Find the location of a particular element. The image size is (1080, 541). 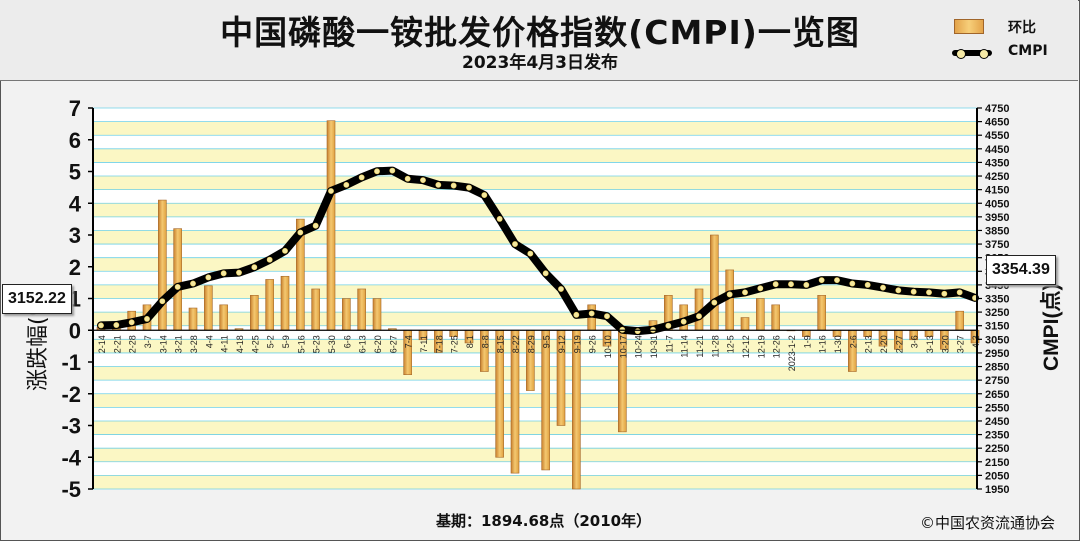

y-axis-right-label: CMPI(点) is located at coordinates (1051, 328).